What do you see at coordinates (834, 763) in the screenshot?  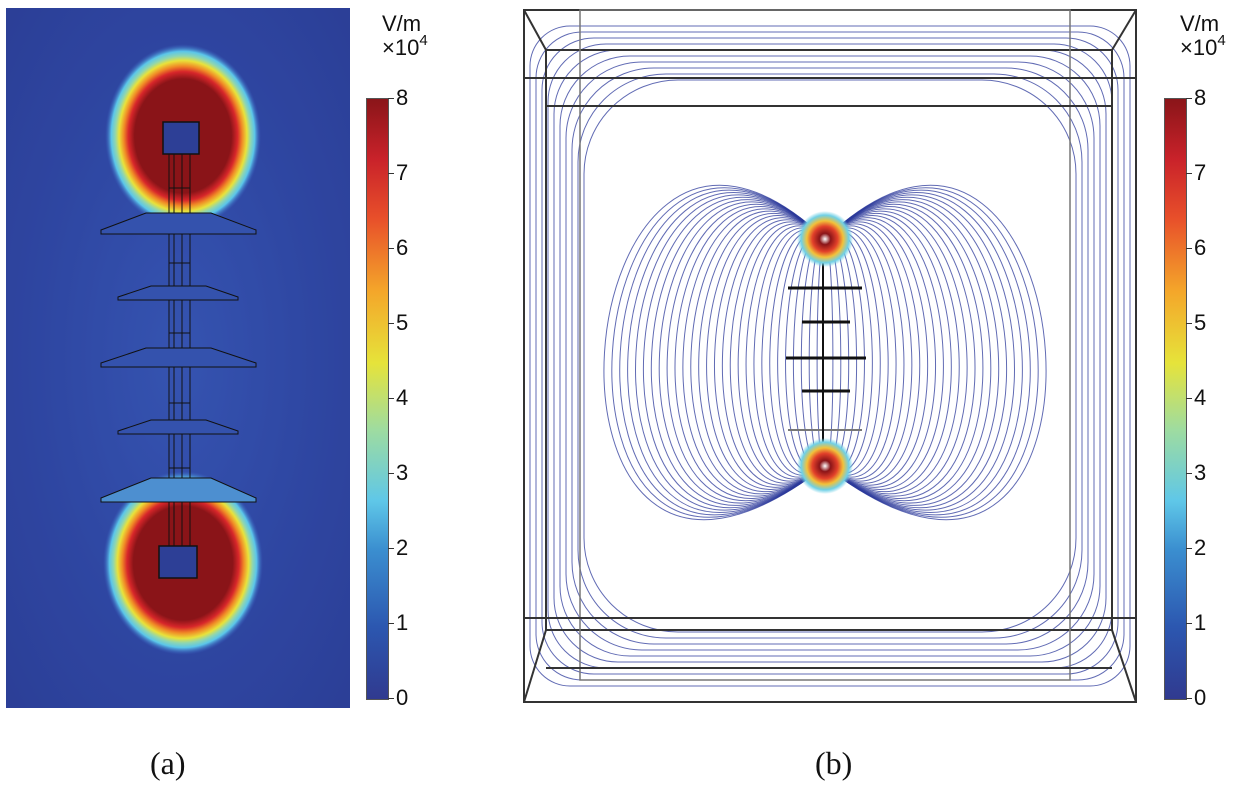 I see `caption-b: (b)` at bounding box center [834, 763].